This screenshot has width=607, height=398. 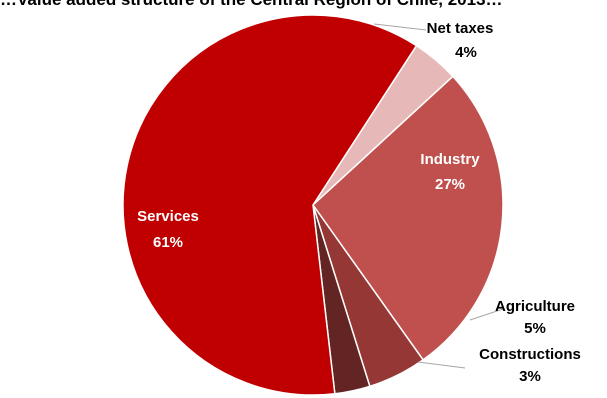 What do you see at coordinates (168, 242) in the screenshot?
I see `slice-value-services: 61%` at bounding box center [168, 242].